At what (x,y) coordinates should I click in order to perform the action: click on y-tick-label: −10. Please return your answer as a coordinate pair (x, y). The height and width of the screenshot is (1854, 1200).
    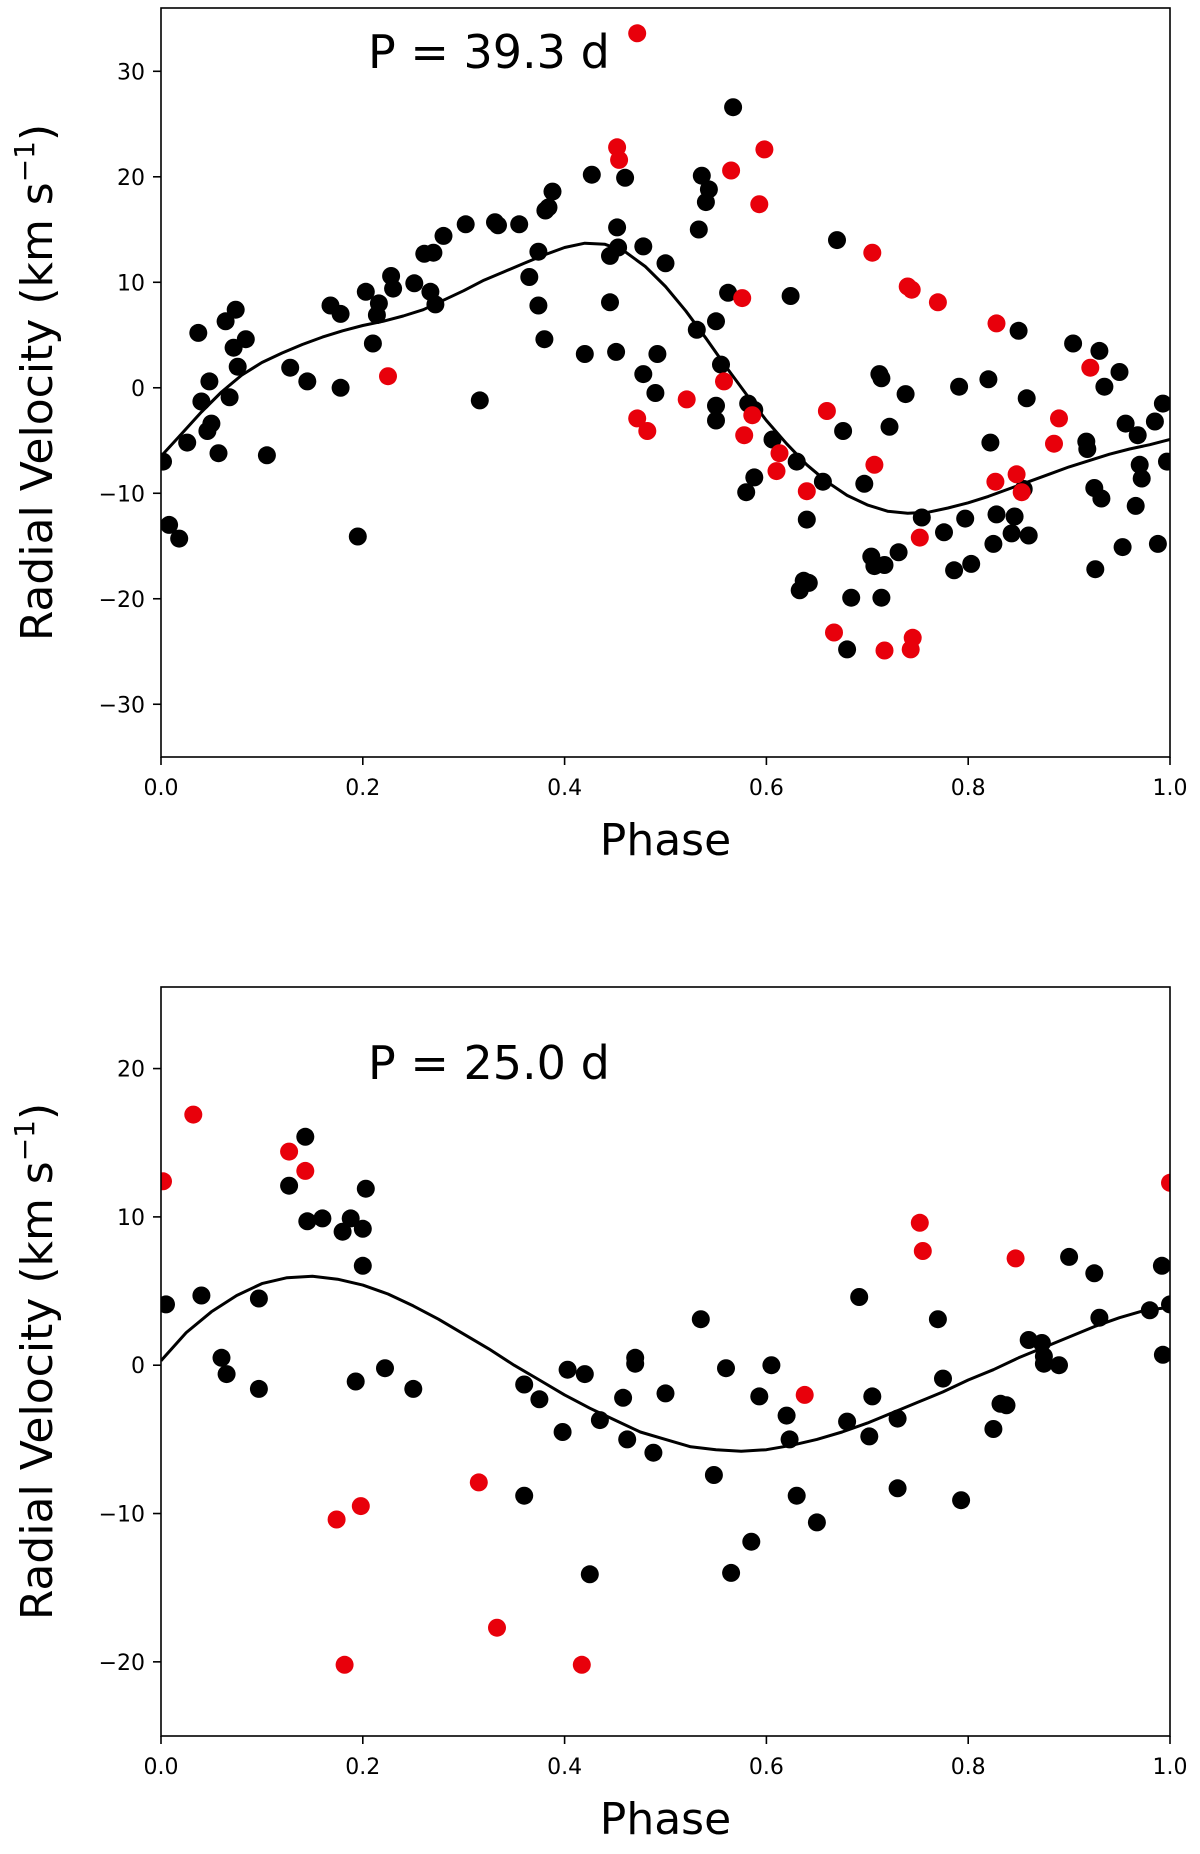
    Looking at the image, I should click on (122, 494).